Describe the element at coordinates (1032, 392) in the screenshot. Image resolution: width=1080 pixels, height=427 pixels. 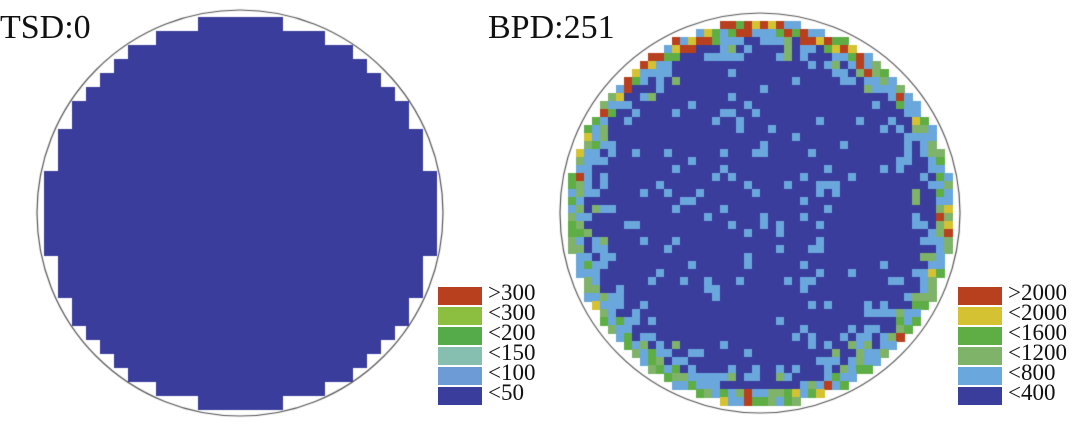
I see `legend-label: <400` at that location.